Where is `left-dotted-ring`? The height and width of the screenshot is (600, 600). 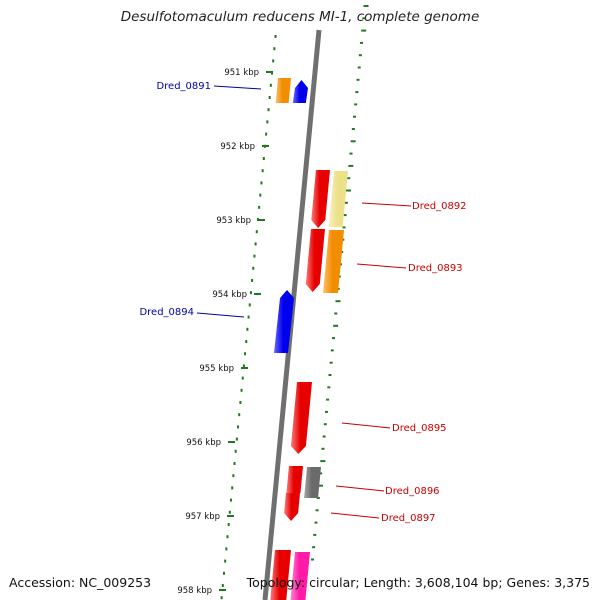
left-dotted-ring is located at coordinates (248, 317).